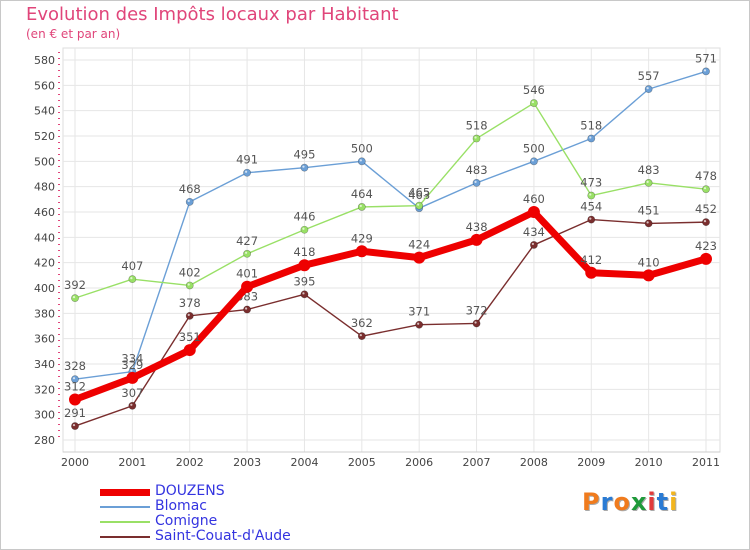 This screenshot has width=750, height=550. Describe the element at coordinates (649, 262) in the screenshot. I see `data-label: 410` at that location.